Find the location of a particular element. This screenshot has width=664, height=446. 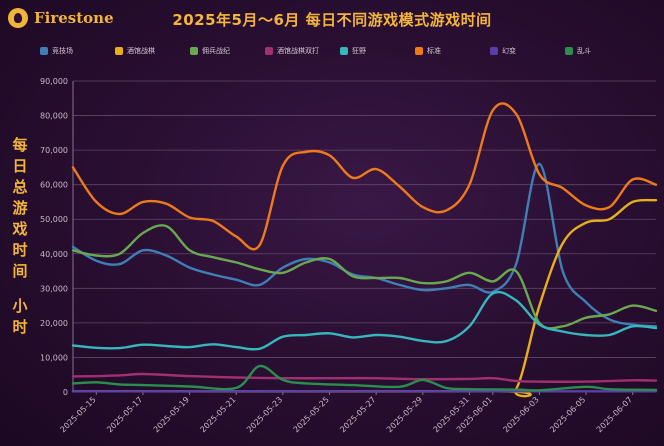

y-axis-label-main: 每日总游戏时间 is located at coordinates (20, 208).